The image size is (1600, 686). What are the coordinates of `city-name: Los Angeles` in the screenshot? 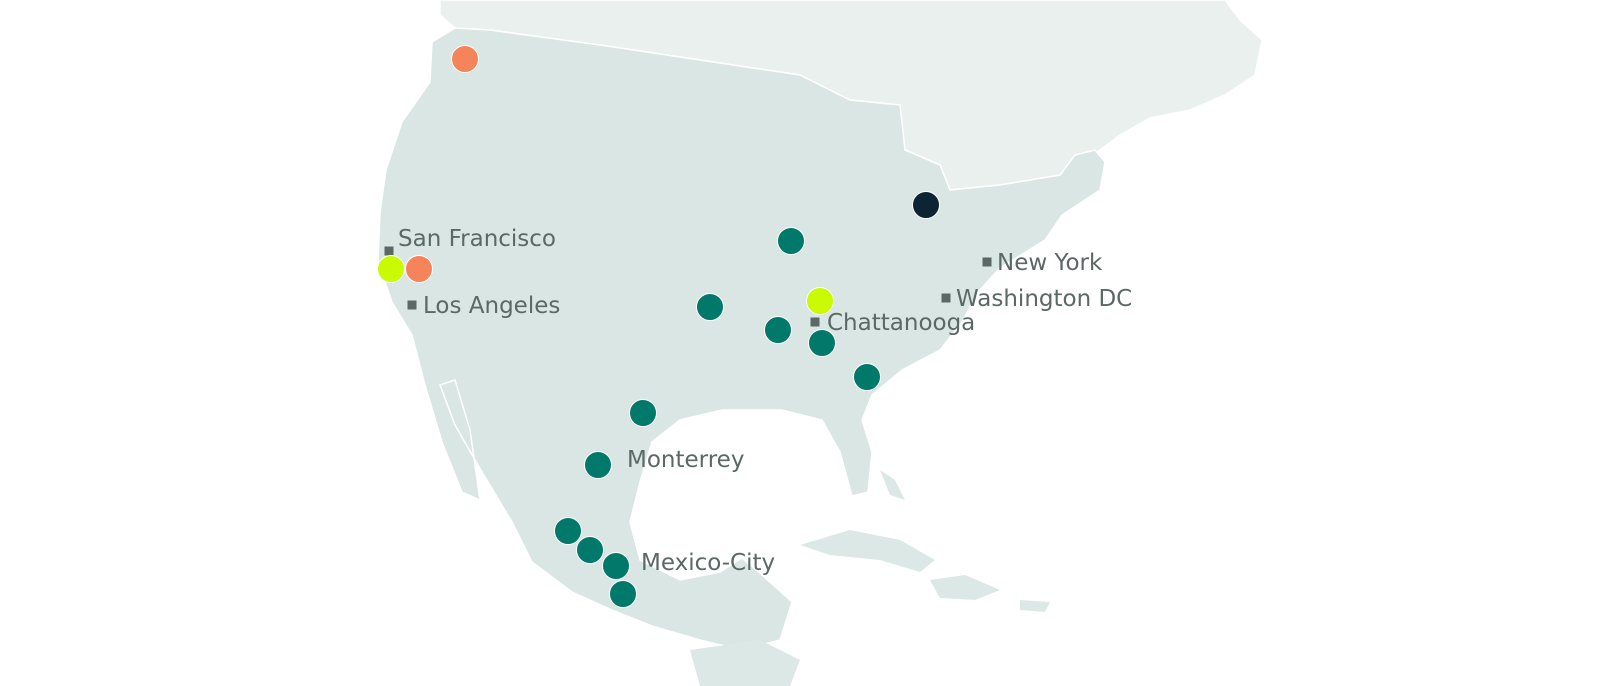 It's located at (491, 306).